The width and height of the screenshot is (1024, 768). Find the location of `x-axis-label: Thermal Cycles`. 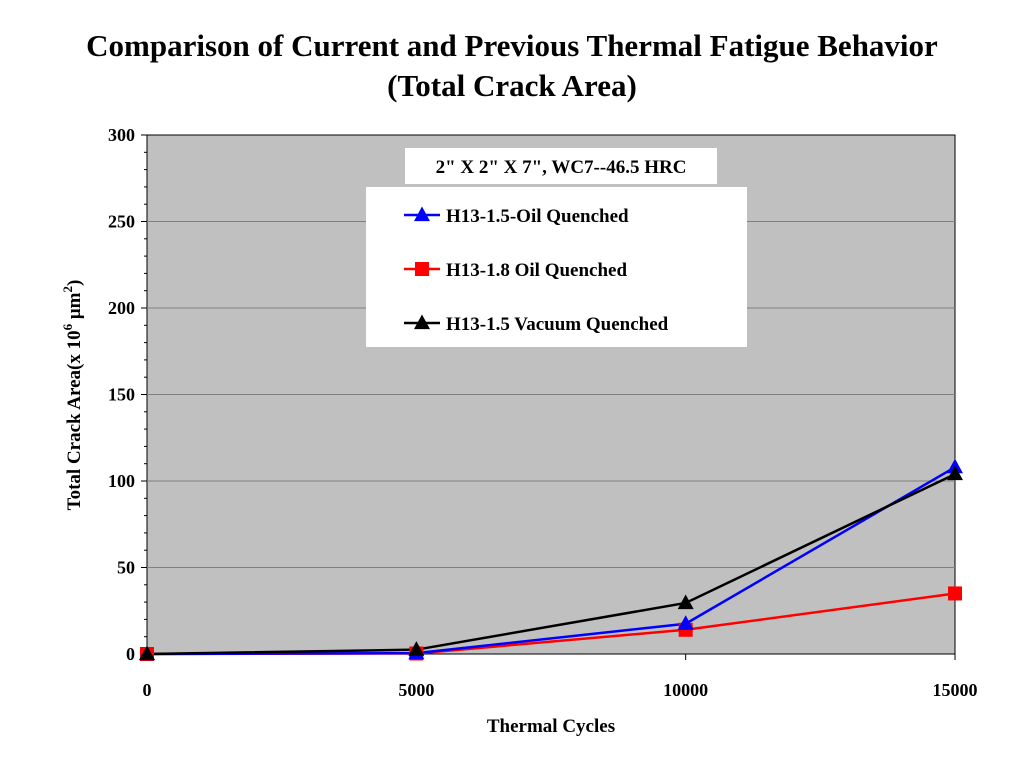

x-axis-label: Thermal Cycles is located at coordinates (551, 726).